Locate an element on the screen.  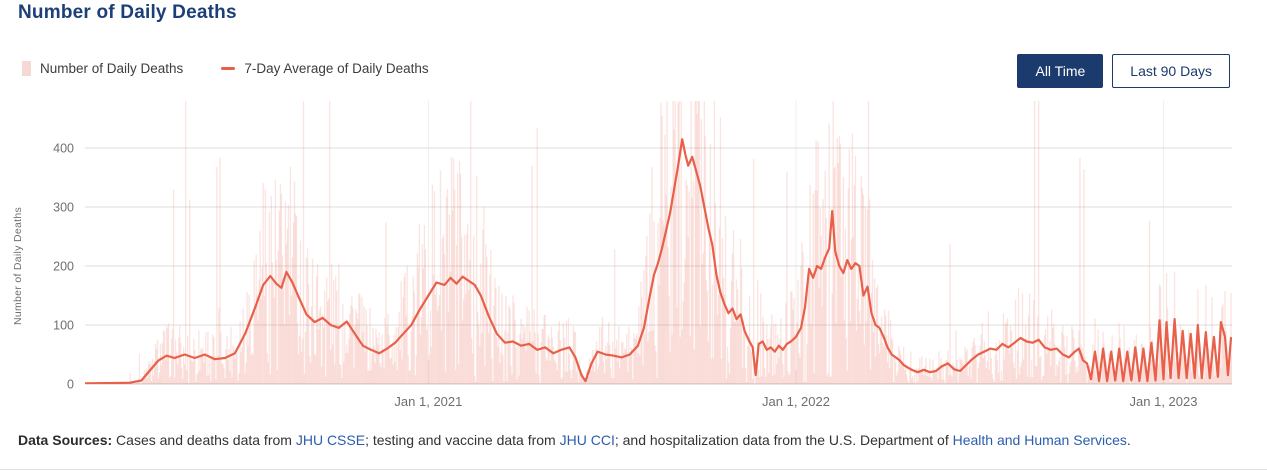
y-tick-label: 300 is located at coordinates (63, 208).